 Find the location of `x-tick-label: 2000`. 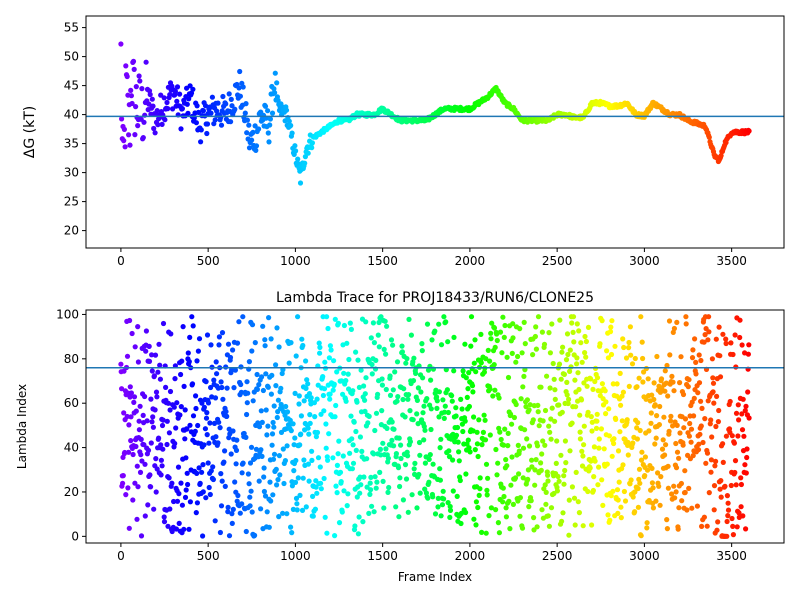

x-tick-label: 2000 is located at coordinates (470, 556).